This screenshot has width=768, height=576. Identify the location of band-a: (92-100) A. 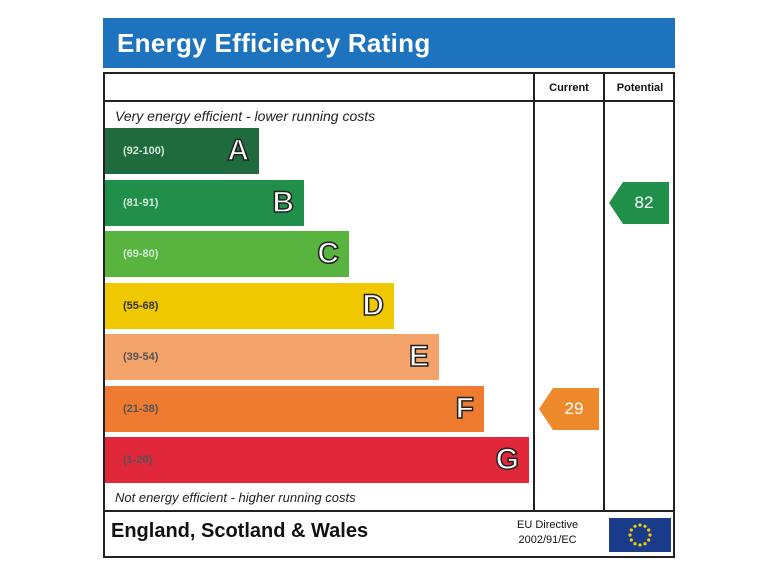
(182, 151).